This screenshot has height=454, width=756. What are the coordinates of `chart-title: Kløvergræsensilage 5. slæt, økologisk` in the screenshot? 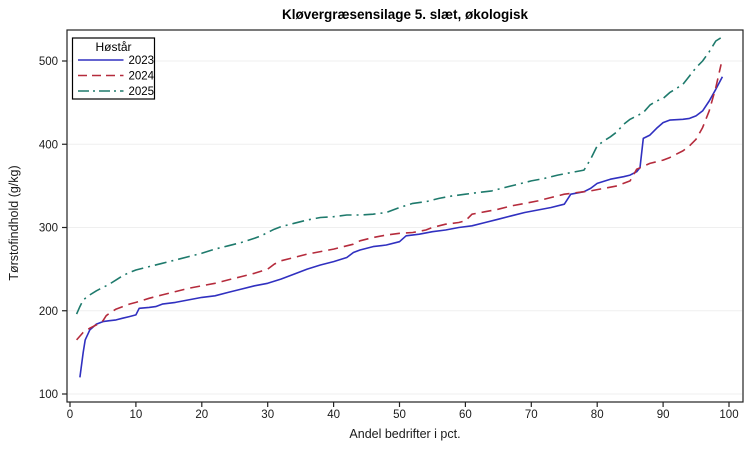 It's located at (405, 14).